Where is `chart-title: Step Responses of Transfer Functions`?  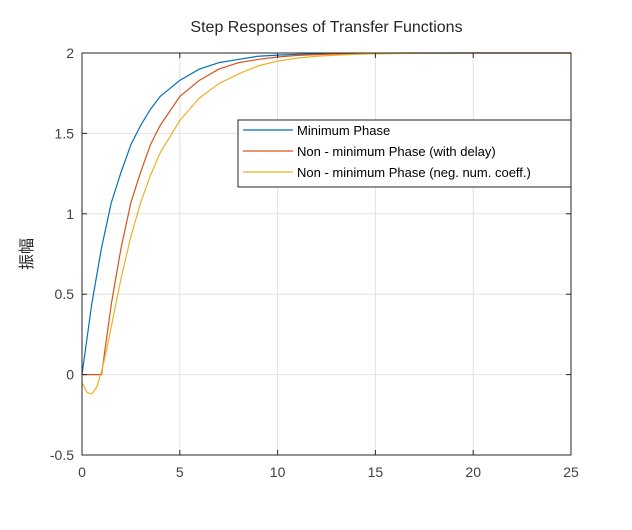 chart-title: Step Responses of Transfer Functions is located at coordinates (326, 27).